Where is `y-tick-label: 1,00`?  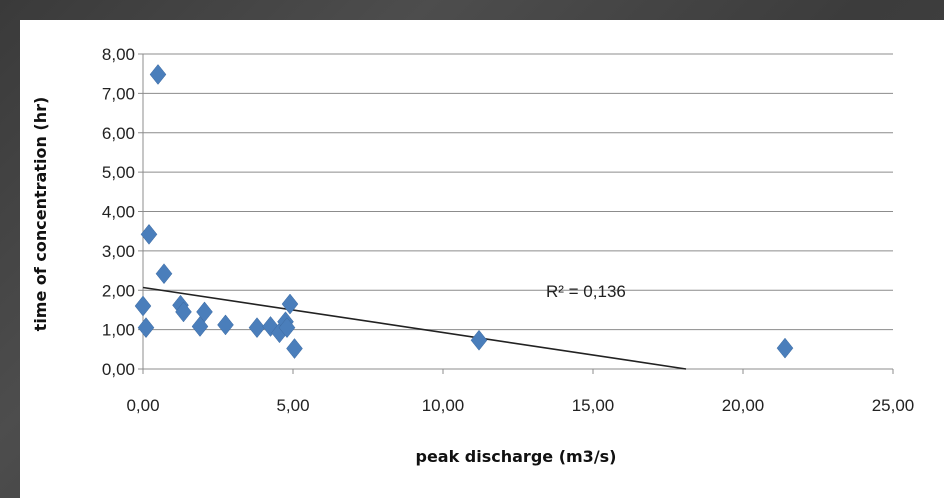
y-tick-label: 1,00 is located at coordinates (118, 330).